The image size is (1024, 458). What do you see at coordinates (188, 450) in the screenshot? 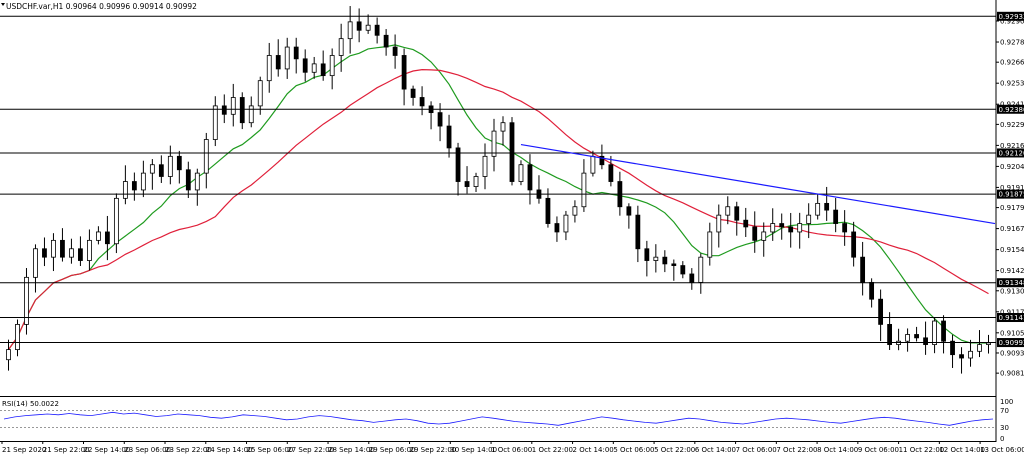
I see `x-tick-label: 23 Sep 22:00` at bounding box center [188, 450].